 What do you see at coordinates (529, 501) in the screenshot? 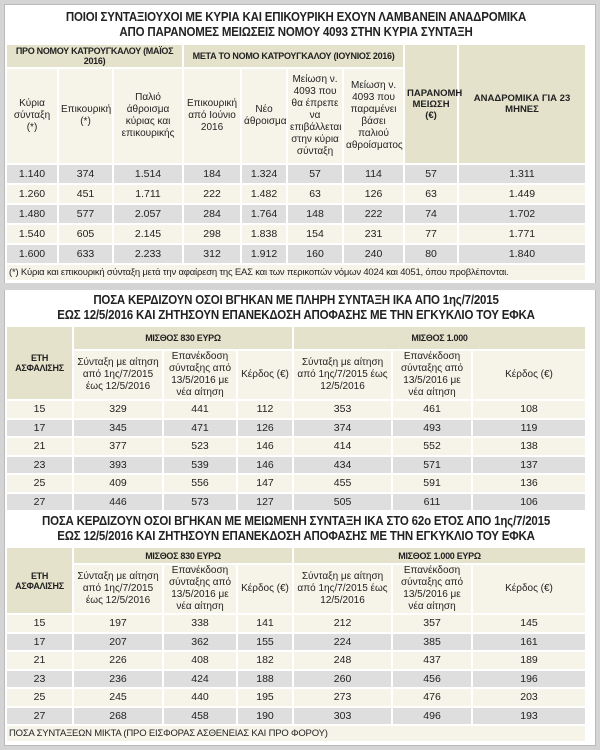
I see `table-cell: 106` at bounding box center [529, 501].